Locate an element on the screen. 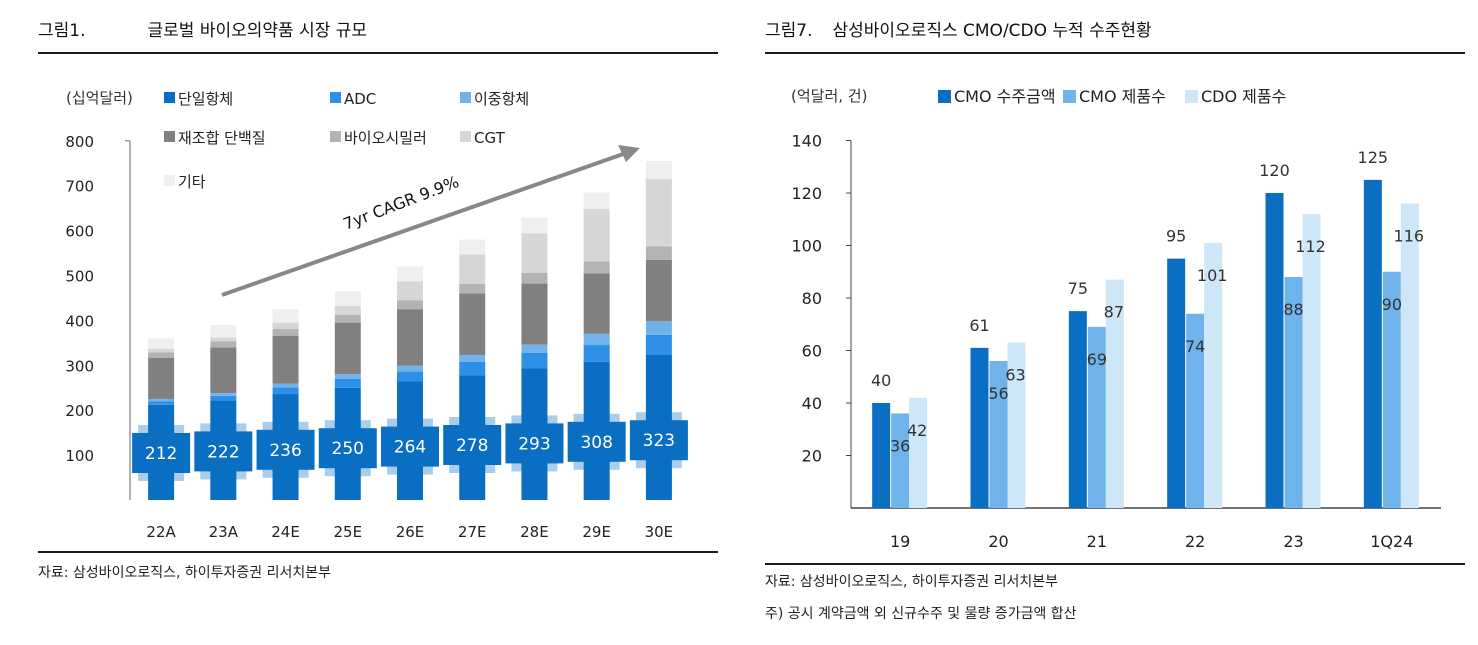  data-label: 63 is located at coordinates (1015, 375).